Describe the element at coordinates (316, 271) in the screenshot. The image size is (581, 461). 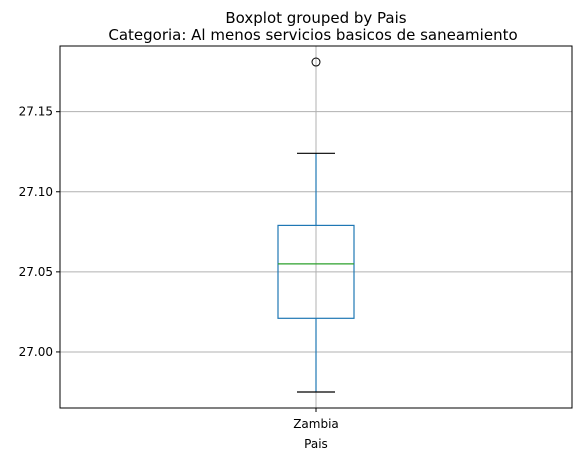
I see `box-iqr` at that location.